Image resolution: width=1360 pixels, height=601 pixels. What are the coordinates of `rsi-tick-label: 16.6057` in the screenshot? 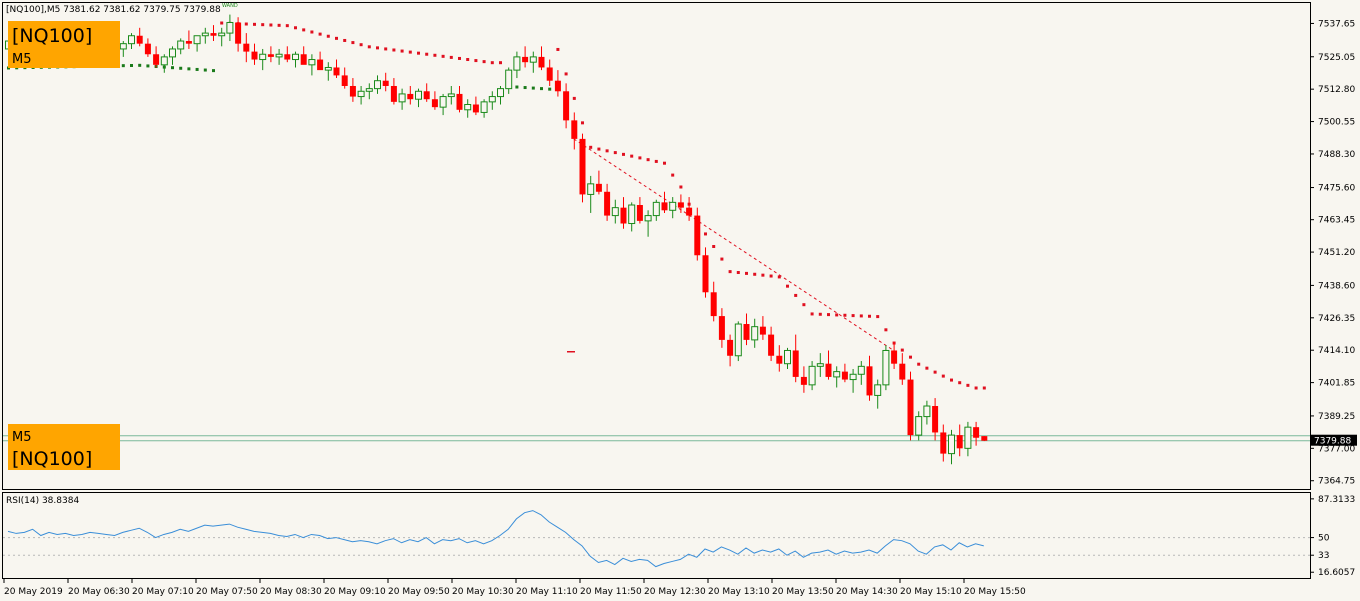 It's located at (1336, 573).